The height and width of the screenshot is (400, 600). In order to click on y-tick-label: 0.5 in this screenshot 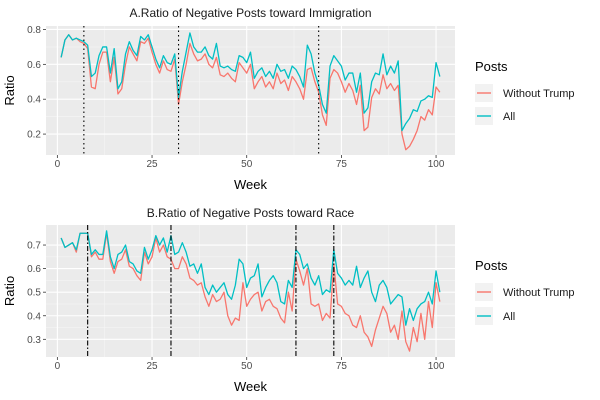, I will do `click(34, 293)`.